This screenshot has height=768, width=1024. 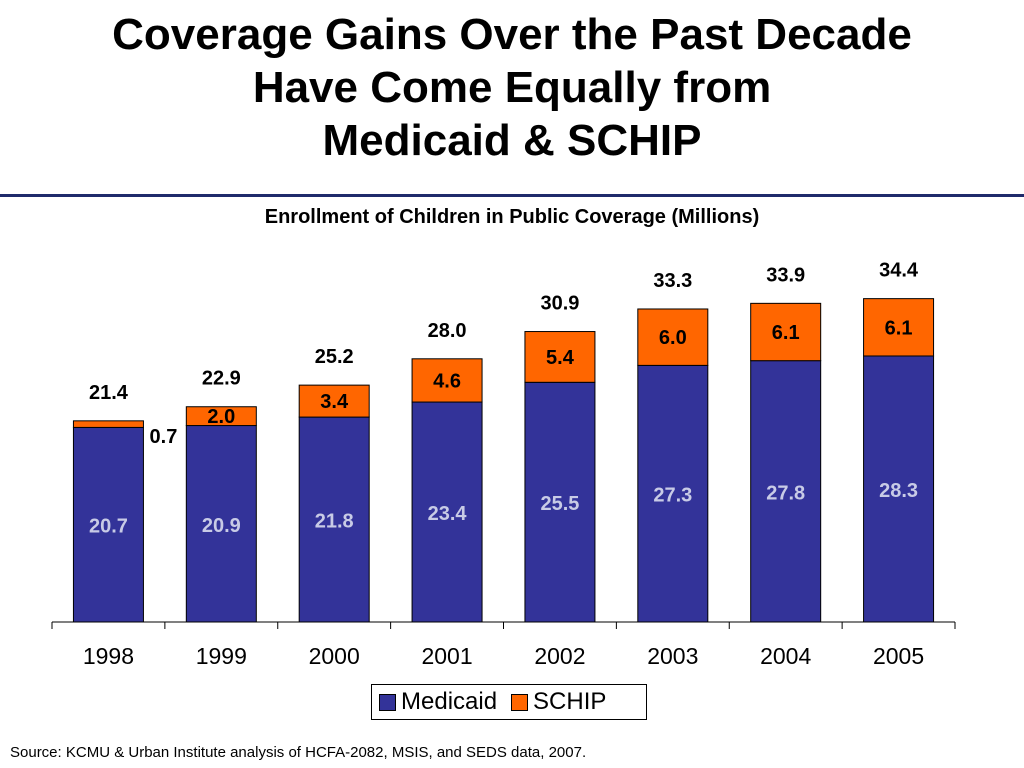 What do you see at coordinates (109, 393) in the screenshot?
I see `data-label-total: 21.4` at bounding box center [109, 393].